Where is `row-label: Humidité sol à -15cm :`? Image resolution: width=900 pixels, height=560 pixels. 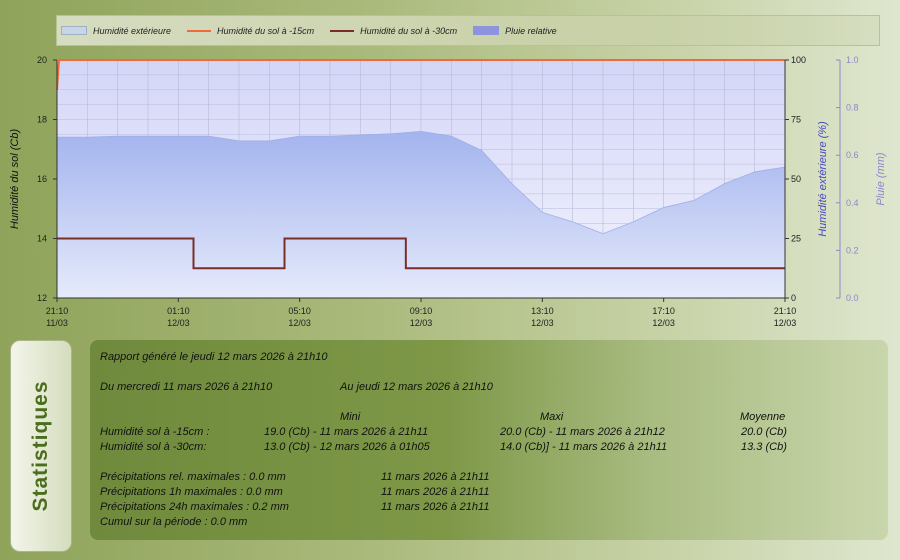 row-label: Humidité sol à -15cm : is located at coordinates (155, 432).